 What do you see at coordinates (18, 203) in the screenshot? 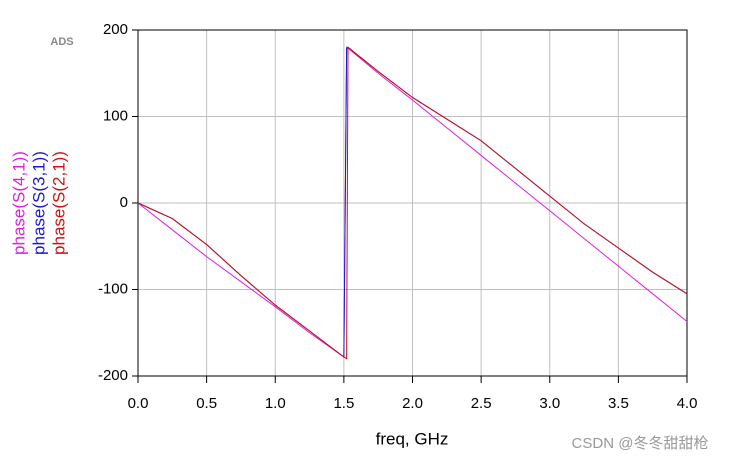
I see `legend-entry: phase(S(4,1))` at bounding box center [18, 203].